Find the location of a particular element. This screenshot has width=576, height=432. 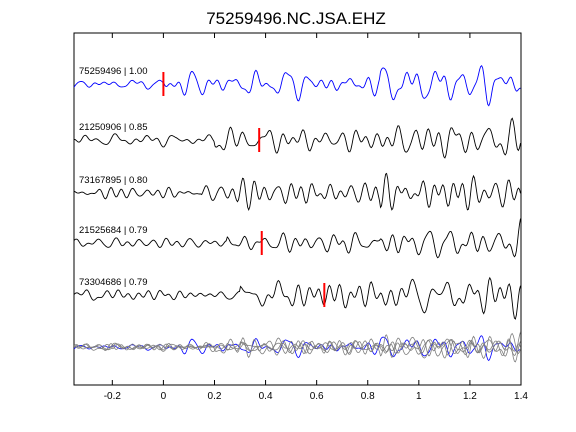

x-tick-label-8: 1.4 is located at coordinates (521, 396).